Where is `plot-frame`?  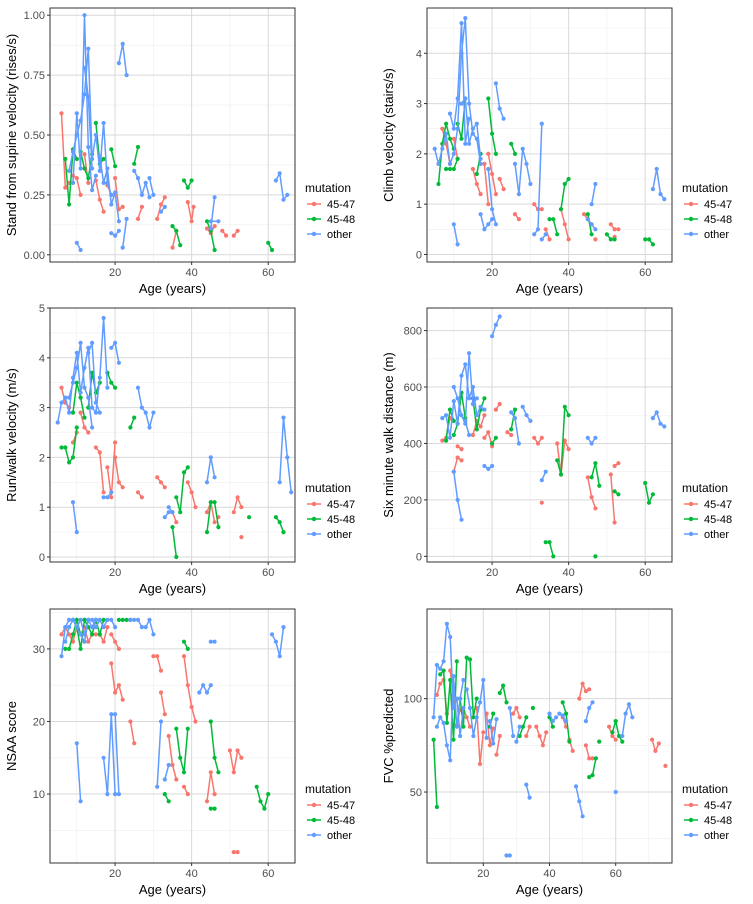
plot-frame is located at coordinates (172, 435).